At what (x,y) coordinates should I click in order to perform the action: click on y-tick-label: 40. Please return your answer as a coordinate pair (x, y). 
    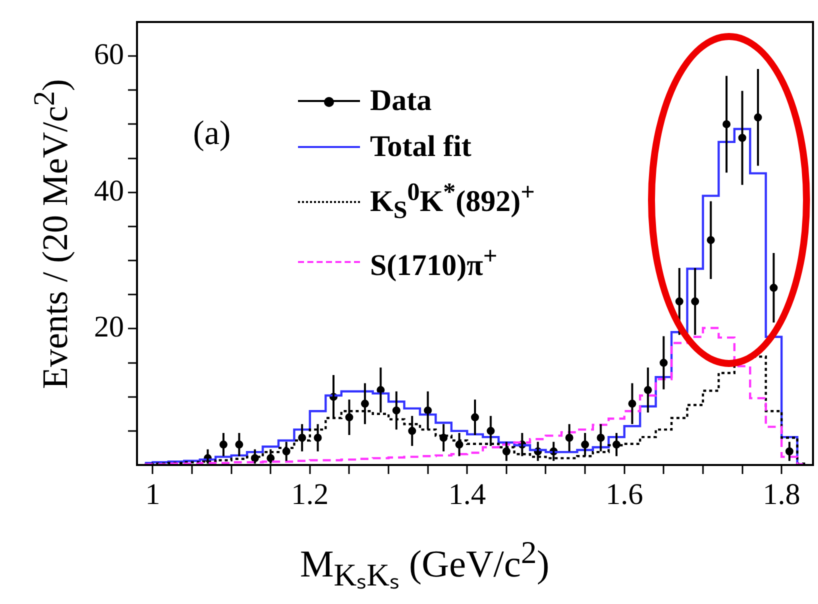
    Looking at the image, I should click on (109, 191).